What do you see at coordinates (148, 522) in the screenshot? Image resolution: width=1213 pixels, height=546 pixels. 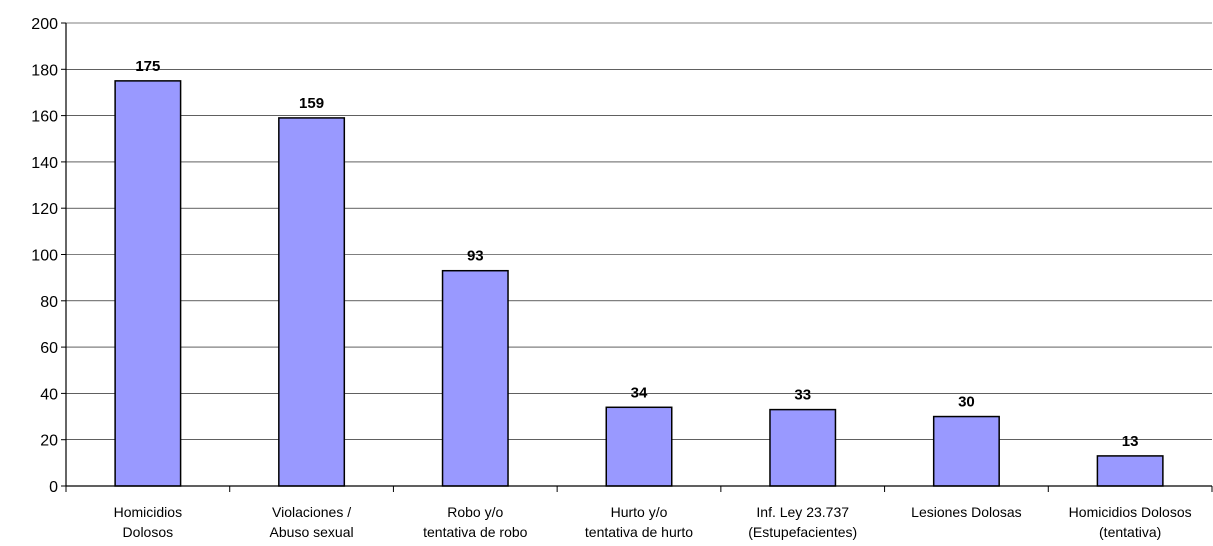 I see `x-tick-label: Homicidios Dolosos` at bounding box center [148, 522].